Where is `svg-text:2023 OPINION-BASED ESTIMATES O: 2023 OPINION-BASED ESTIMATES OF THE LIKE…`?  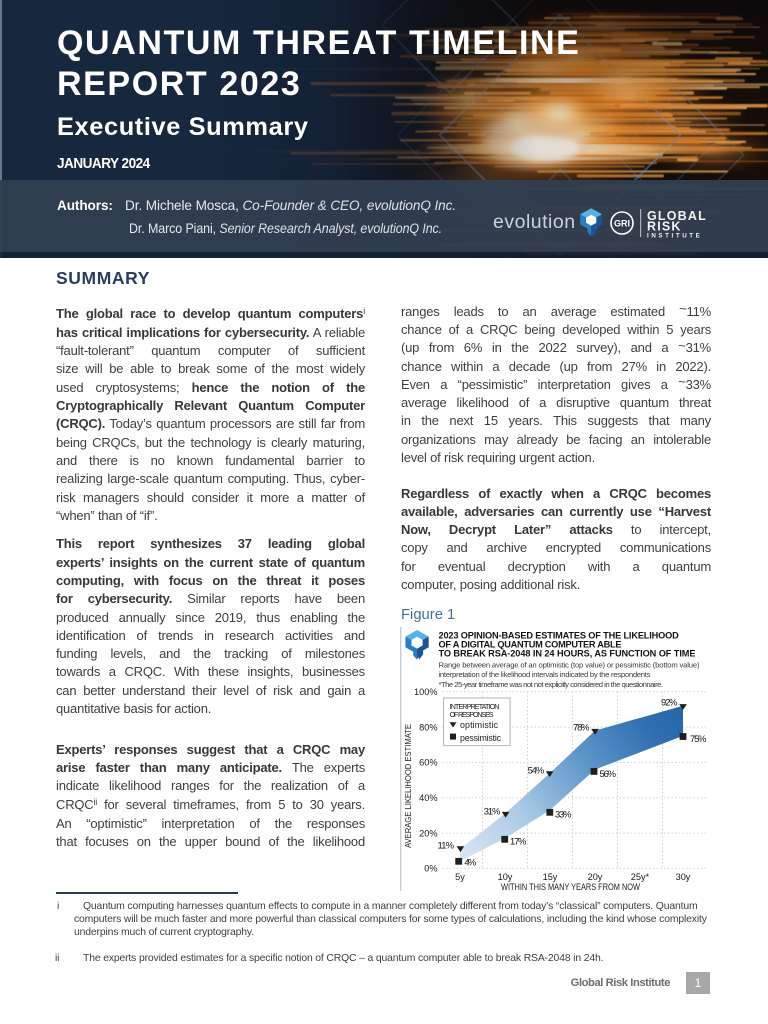
svg-text:2023 OPINION-BASED ESTIMATES O: 2023 OPINION-BASED ESTIMATES OF THE LIKE… is located at coordinates (559, 635).